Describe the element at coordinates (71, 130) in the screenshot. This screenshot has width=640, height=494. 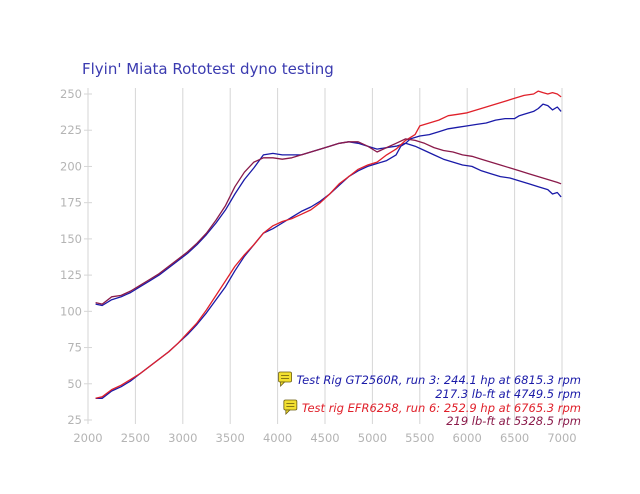
I see `y-tick-label: 225` at that location.